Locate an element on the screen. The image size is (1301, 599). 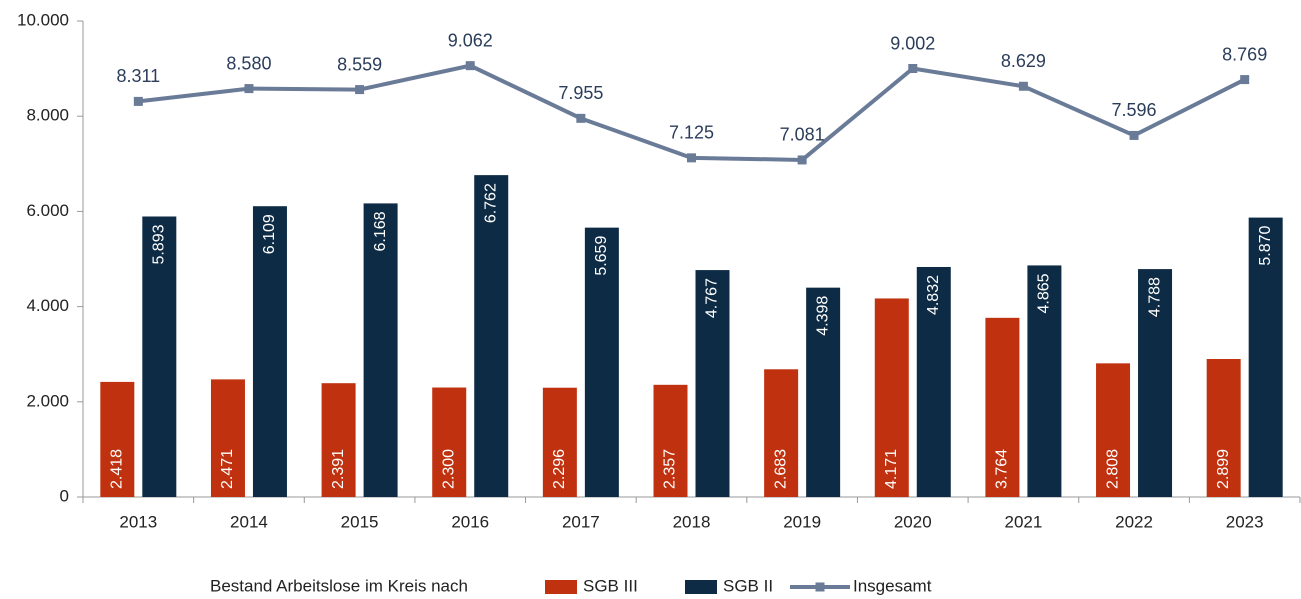
bar-value-label: 2.391 is located at coordinates (338, 469).